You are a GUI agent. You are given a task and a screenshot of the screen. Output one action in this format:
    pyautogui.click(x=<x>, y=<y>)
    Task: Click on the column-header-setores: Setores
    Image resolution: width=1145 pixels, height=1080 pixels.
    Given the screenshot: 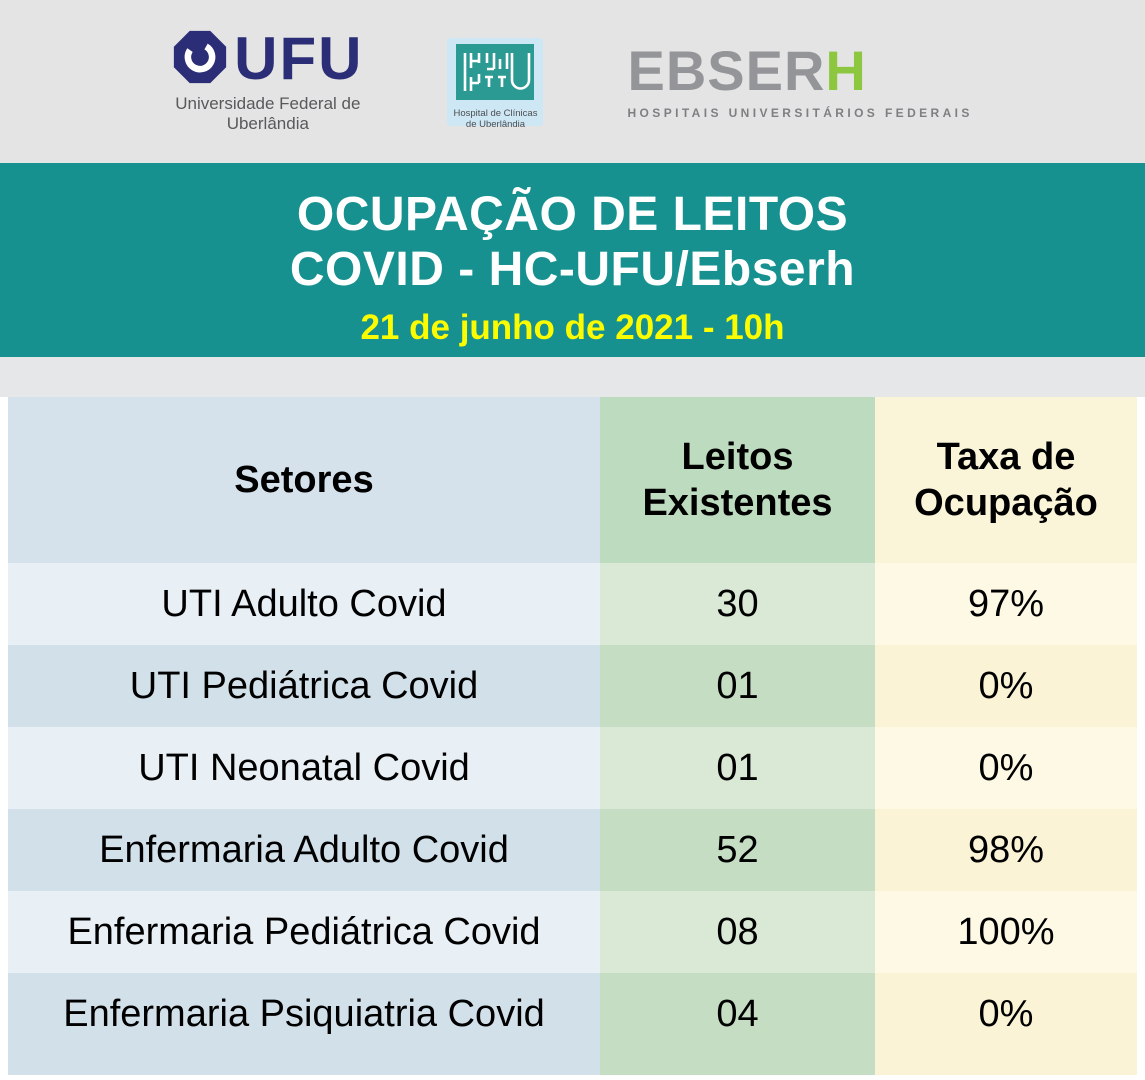 What is the action you would take?
    pyautogui.click(x=304, y=480)
    